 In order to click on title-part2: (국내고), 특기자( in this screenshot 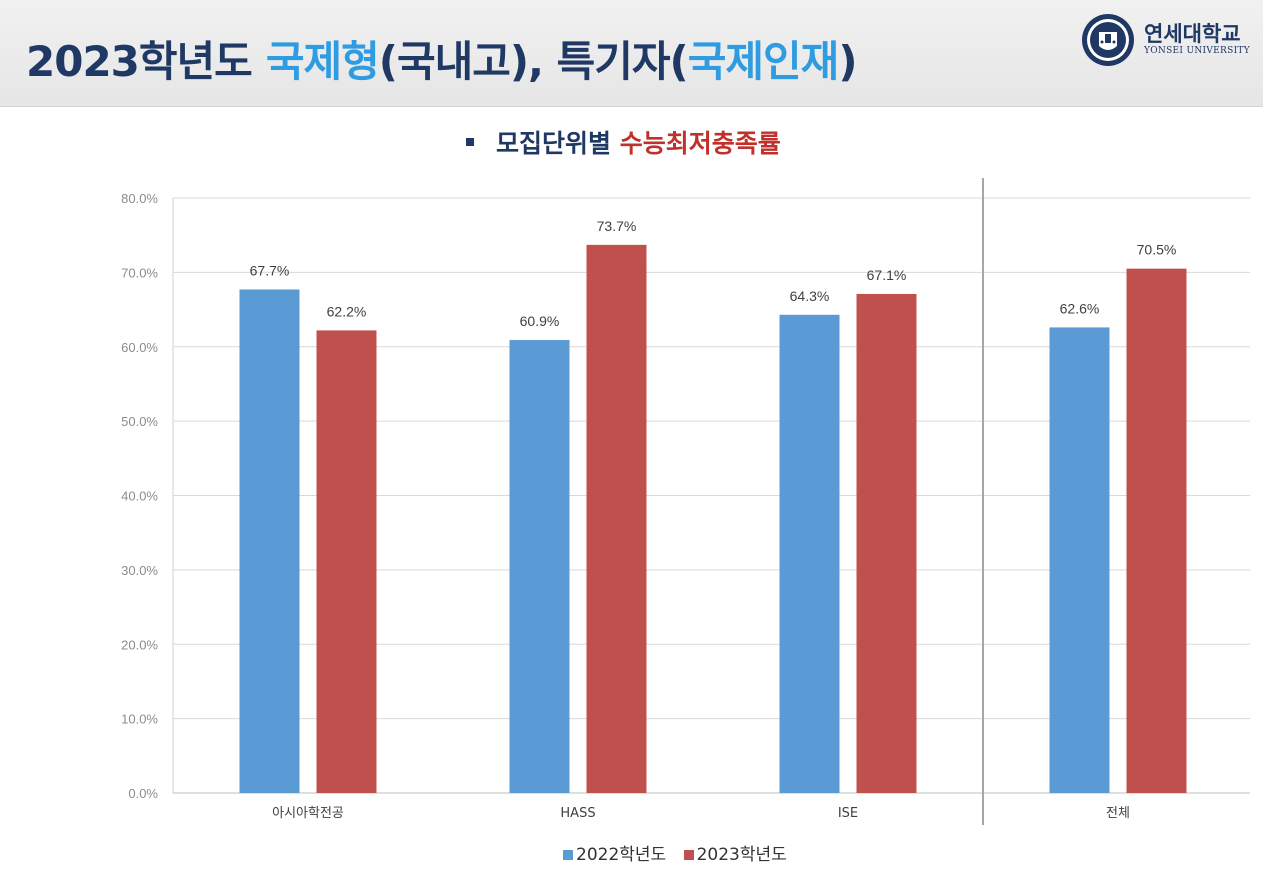, I will do `click(533, 61)`.